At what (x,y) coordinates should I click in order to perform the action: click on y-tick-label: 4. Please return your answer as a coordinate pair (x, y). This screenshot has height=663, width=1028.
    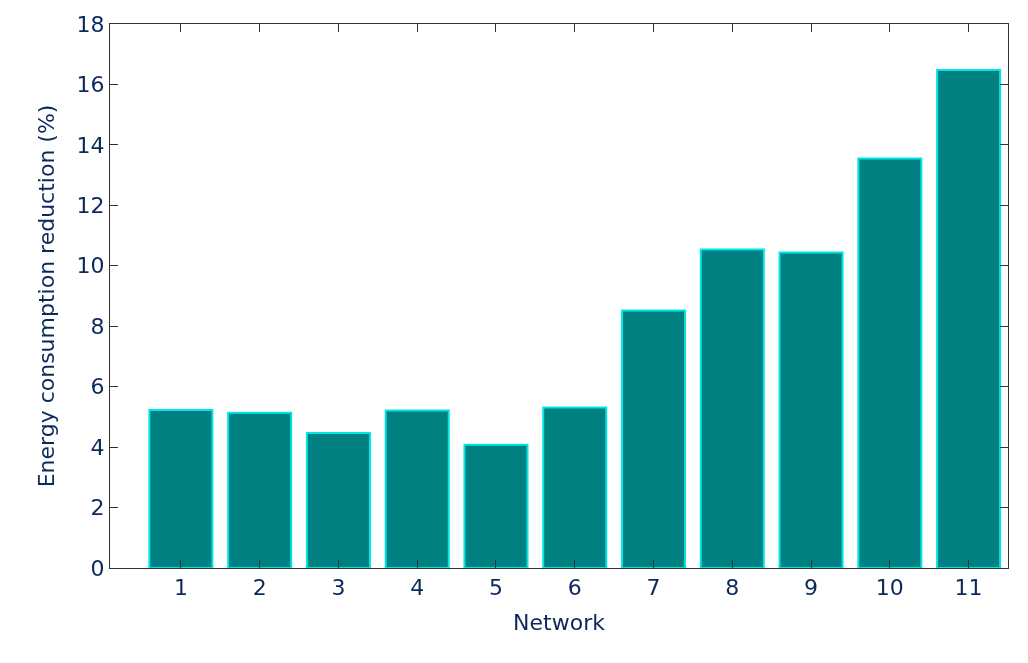
    Looking at the image, I should click on (97, 447).